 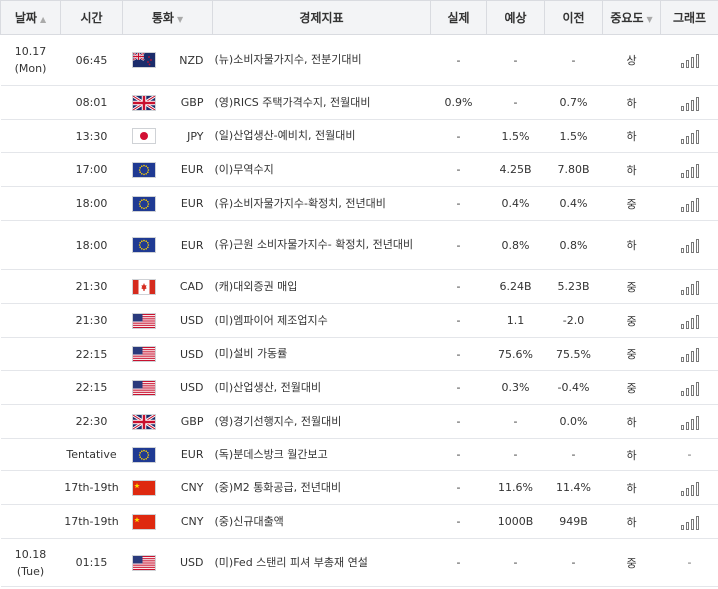 I want to click on currency-column-header: 통화 ▼, so click(x=167, y=17).